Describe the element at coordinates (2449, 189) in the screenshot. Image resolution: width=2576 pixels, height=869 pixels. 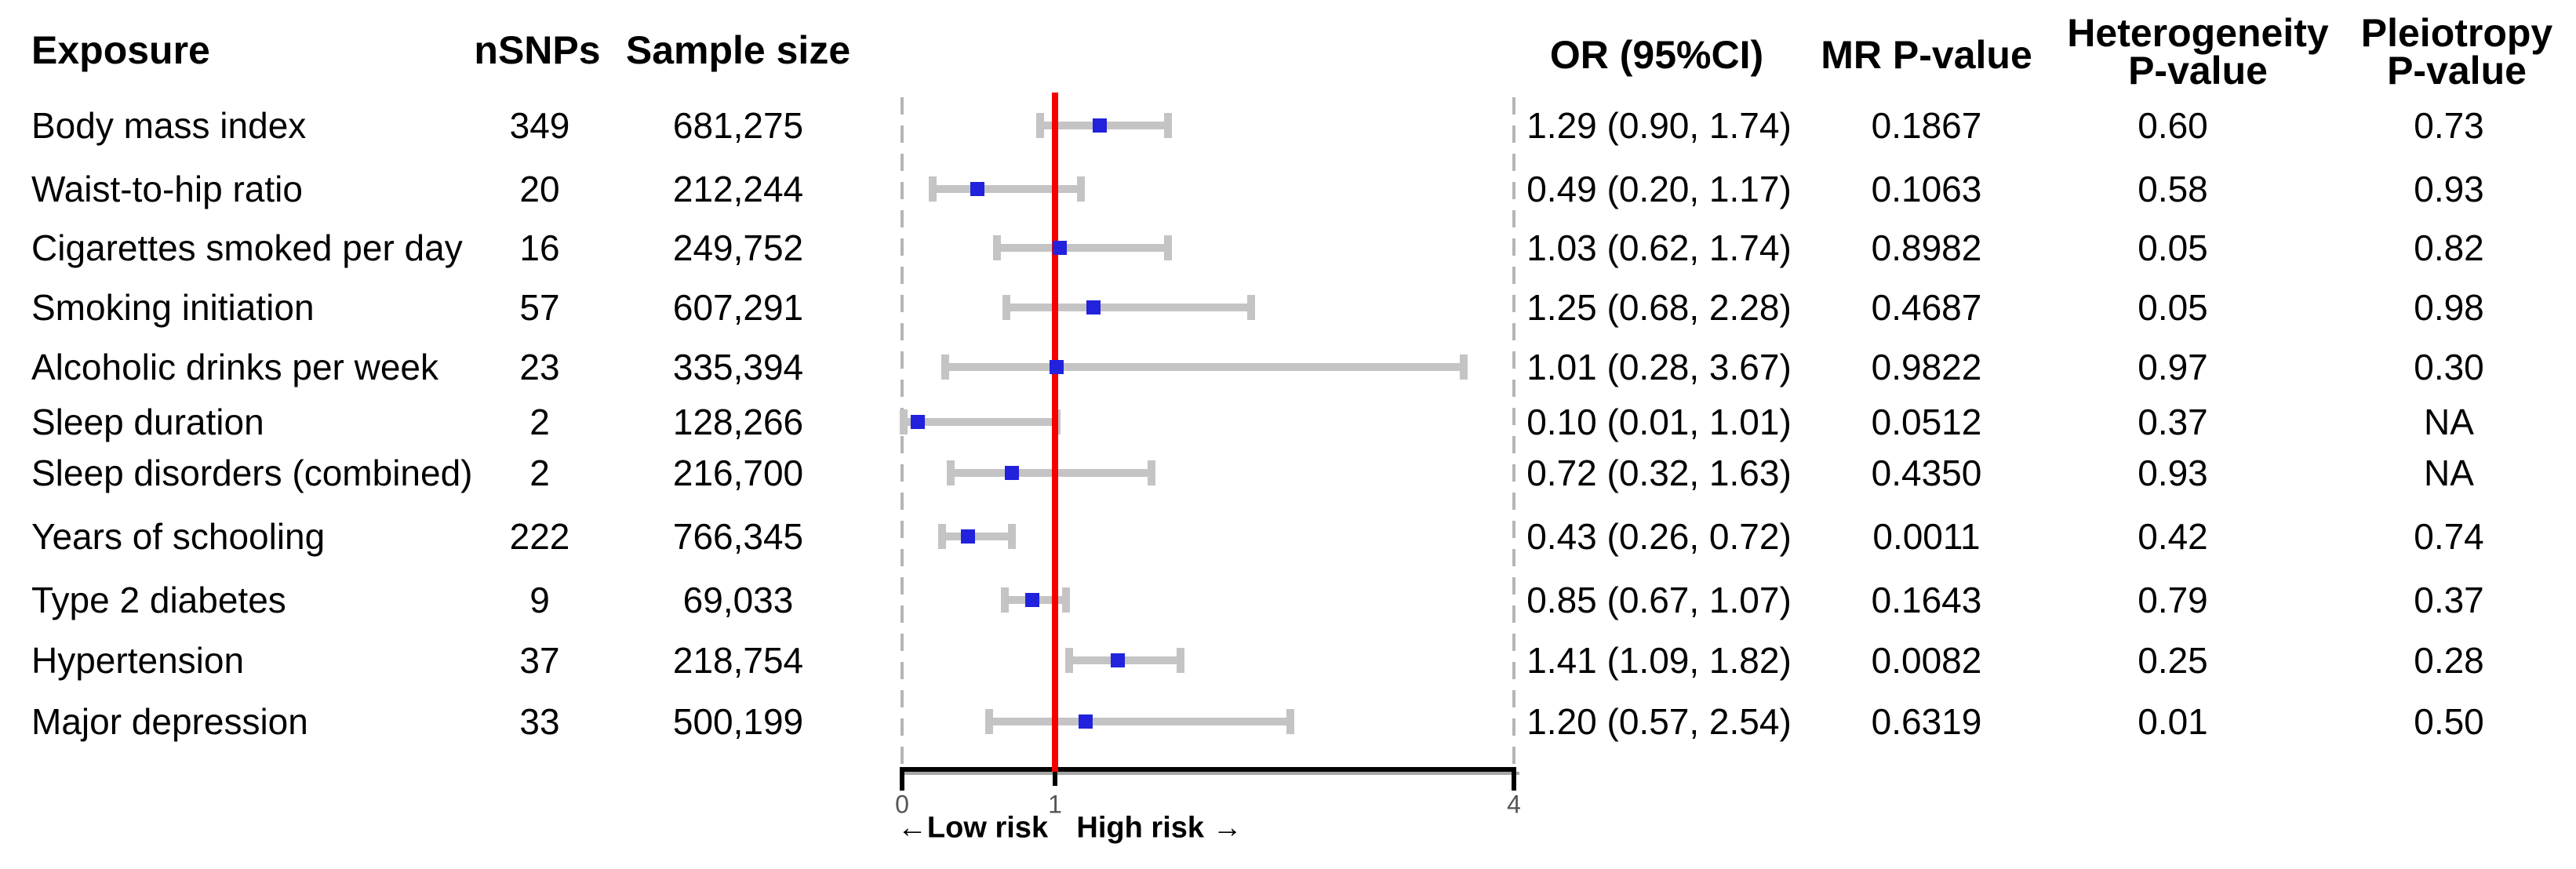
I see `pleiotropy-p-value: 0.93` at that location.